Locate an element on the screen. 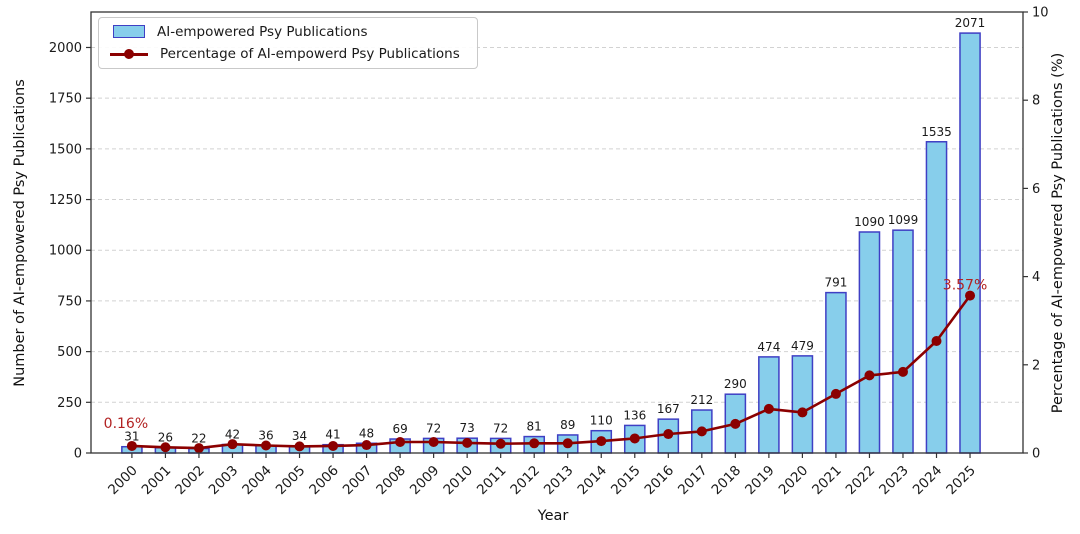 The width and height of the screenshot is (1080, 534). line-marker-2025 is located at coordinates (970, 295).